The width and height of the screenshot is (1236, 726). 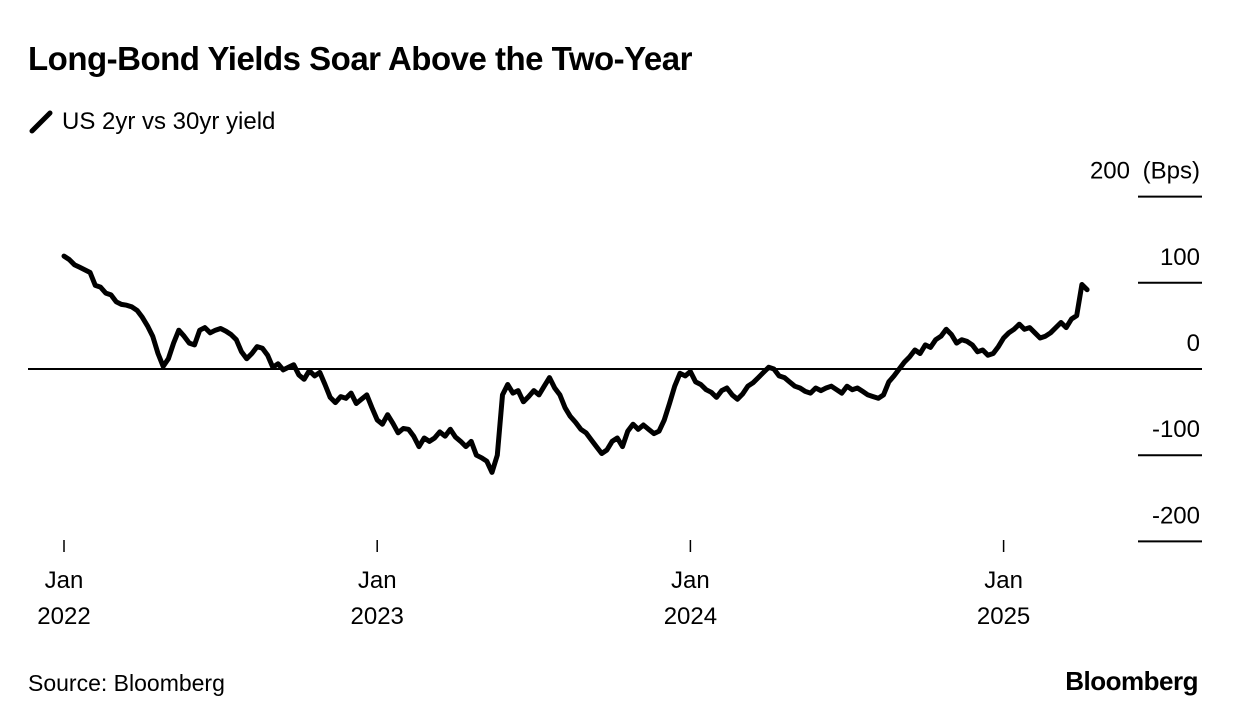 What do you see at coordinates (1110, 171) in the screenshot?
I see `y-tick-label: 200` at bounding box center [1110, 171].